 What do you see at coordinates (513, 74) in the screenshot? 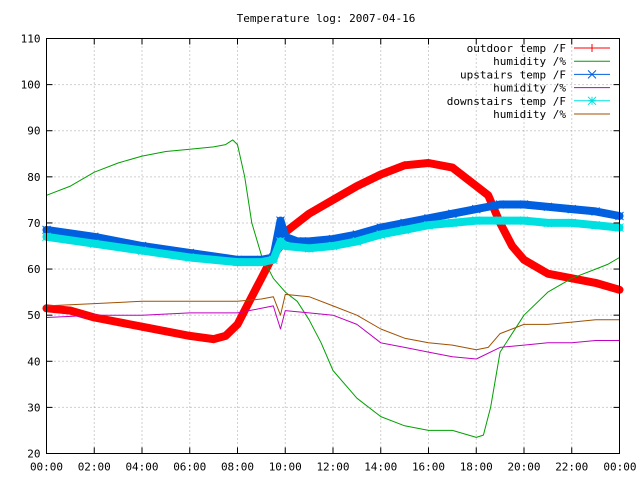
I see `legend-label: upstairs temp /F` at bounding box center [513, 74].